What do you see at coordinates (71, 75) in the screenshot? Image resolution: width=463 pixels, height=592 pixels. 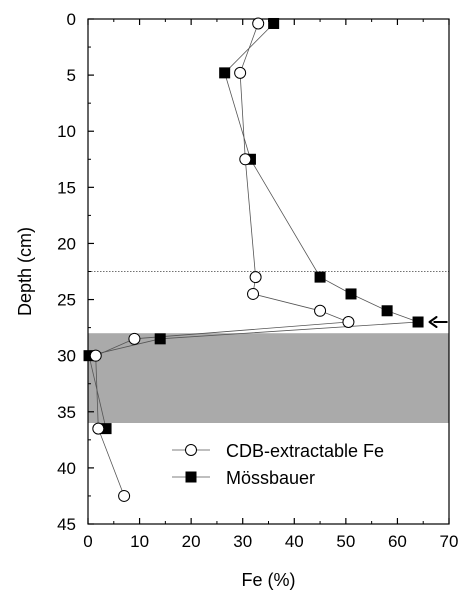 I see `y-tick-label: 5` at bounding box center [71, 75].